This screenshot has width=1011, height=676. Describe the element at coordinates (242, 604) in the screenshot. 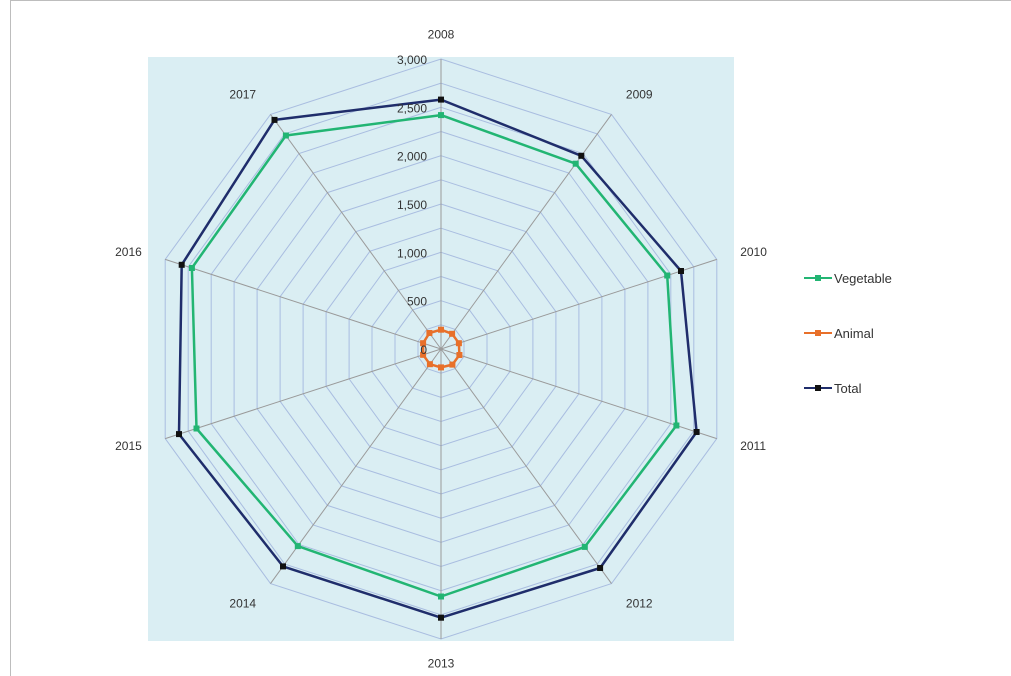

I see `category-label: 2014` at that location.